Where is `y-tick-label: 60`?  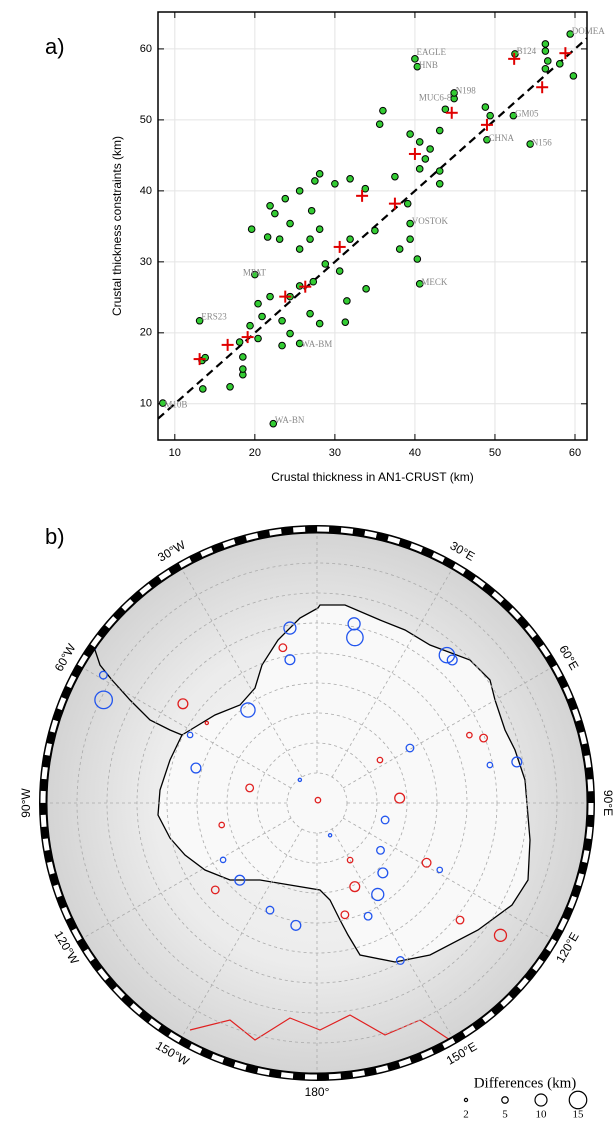
y-tick-label: 60 is located at coordinates (146, 49).